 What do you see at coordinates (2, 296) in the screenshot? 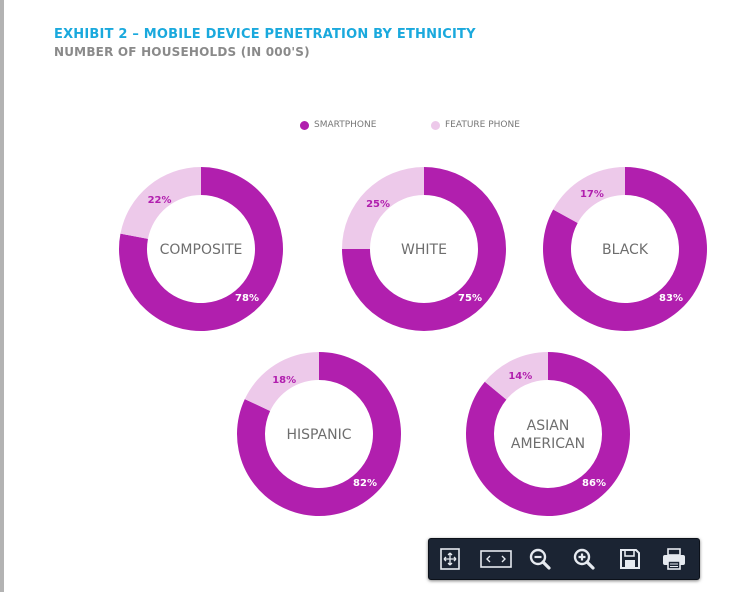
I see `page-edge-rule` at bounding box center [2, 296].